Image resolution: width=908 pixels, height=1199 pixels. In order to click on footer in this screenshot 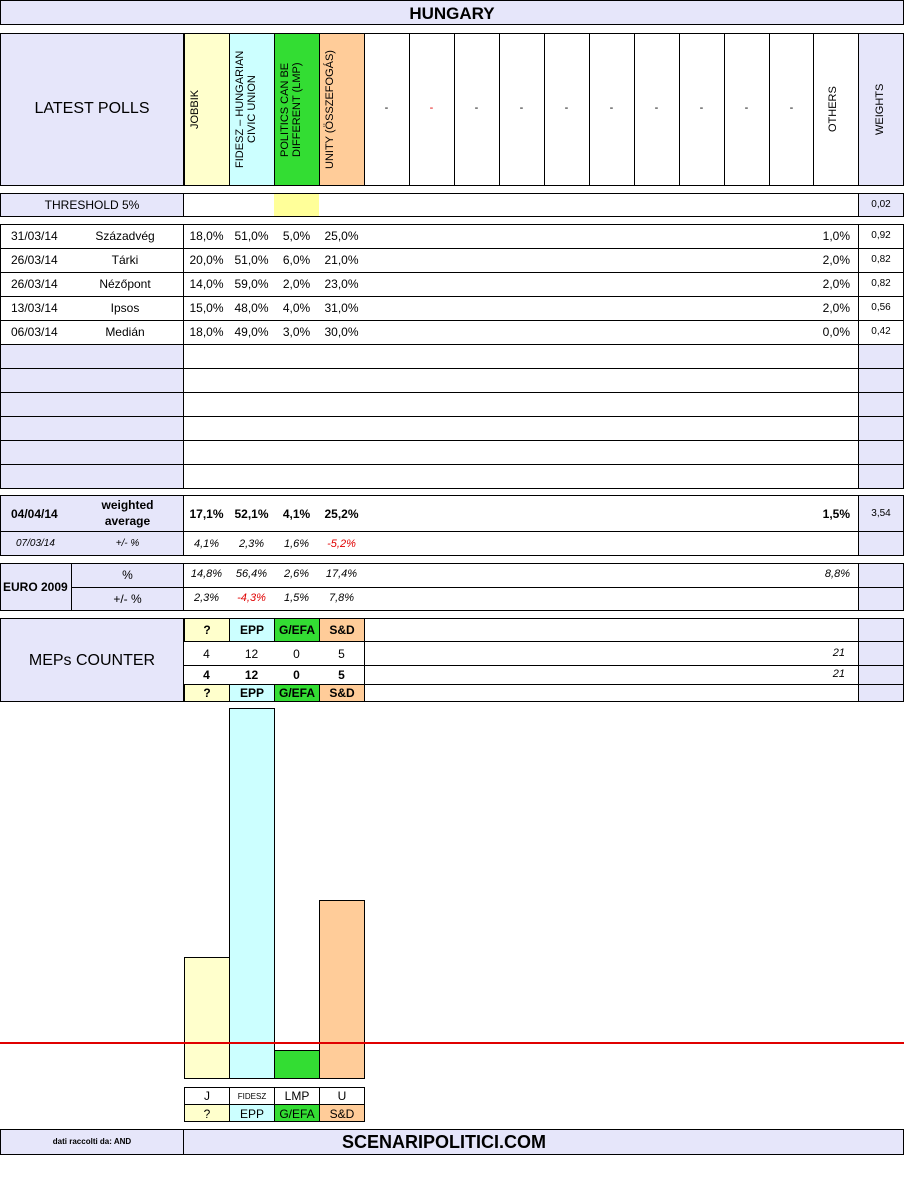, I will do `click(452, 1142)`.